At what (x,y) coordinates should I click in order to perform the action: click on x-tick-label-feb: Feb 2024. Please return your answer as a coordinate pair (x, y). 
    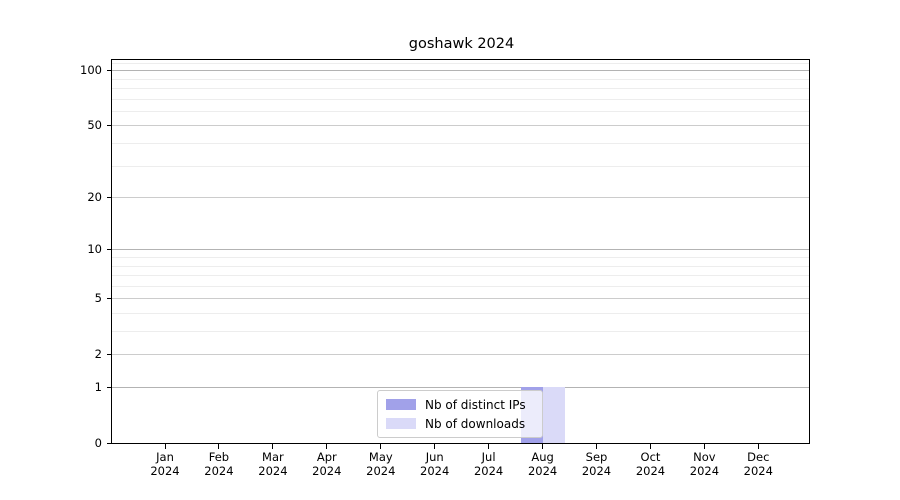
    Looking at the image, I should click on (219, 464).